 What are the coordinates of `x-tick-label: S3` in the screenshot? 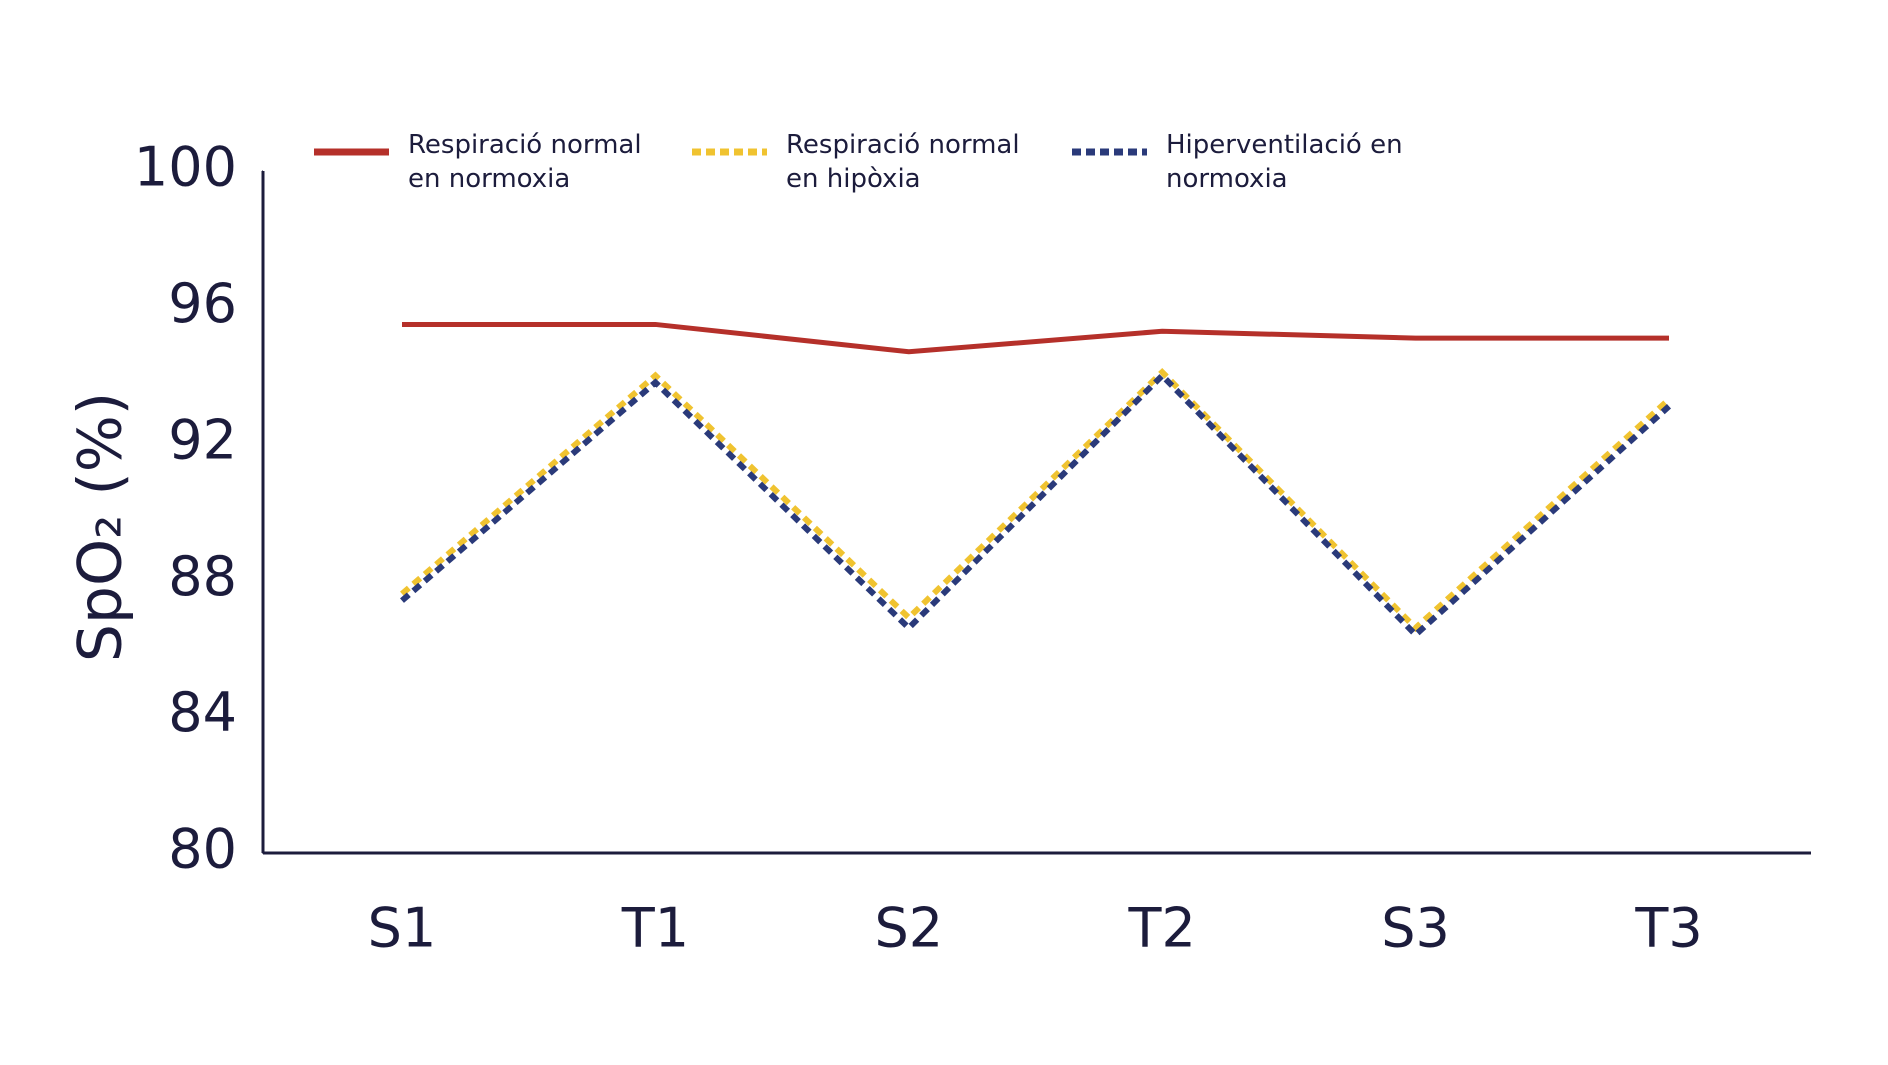 It's located at (1415, 928).